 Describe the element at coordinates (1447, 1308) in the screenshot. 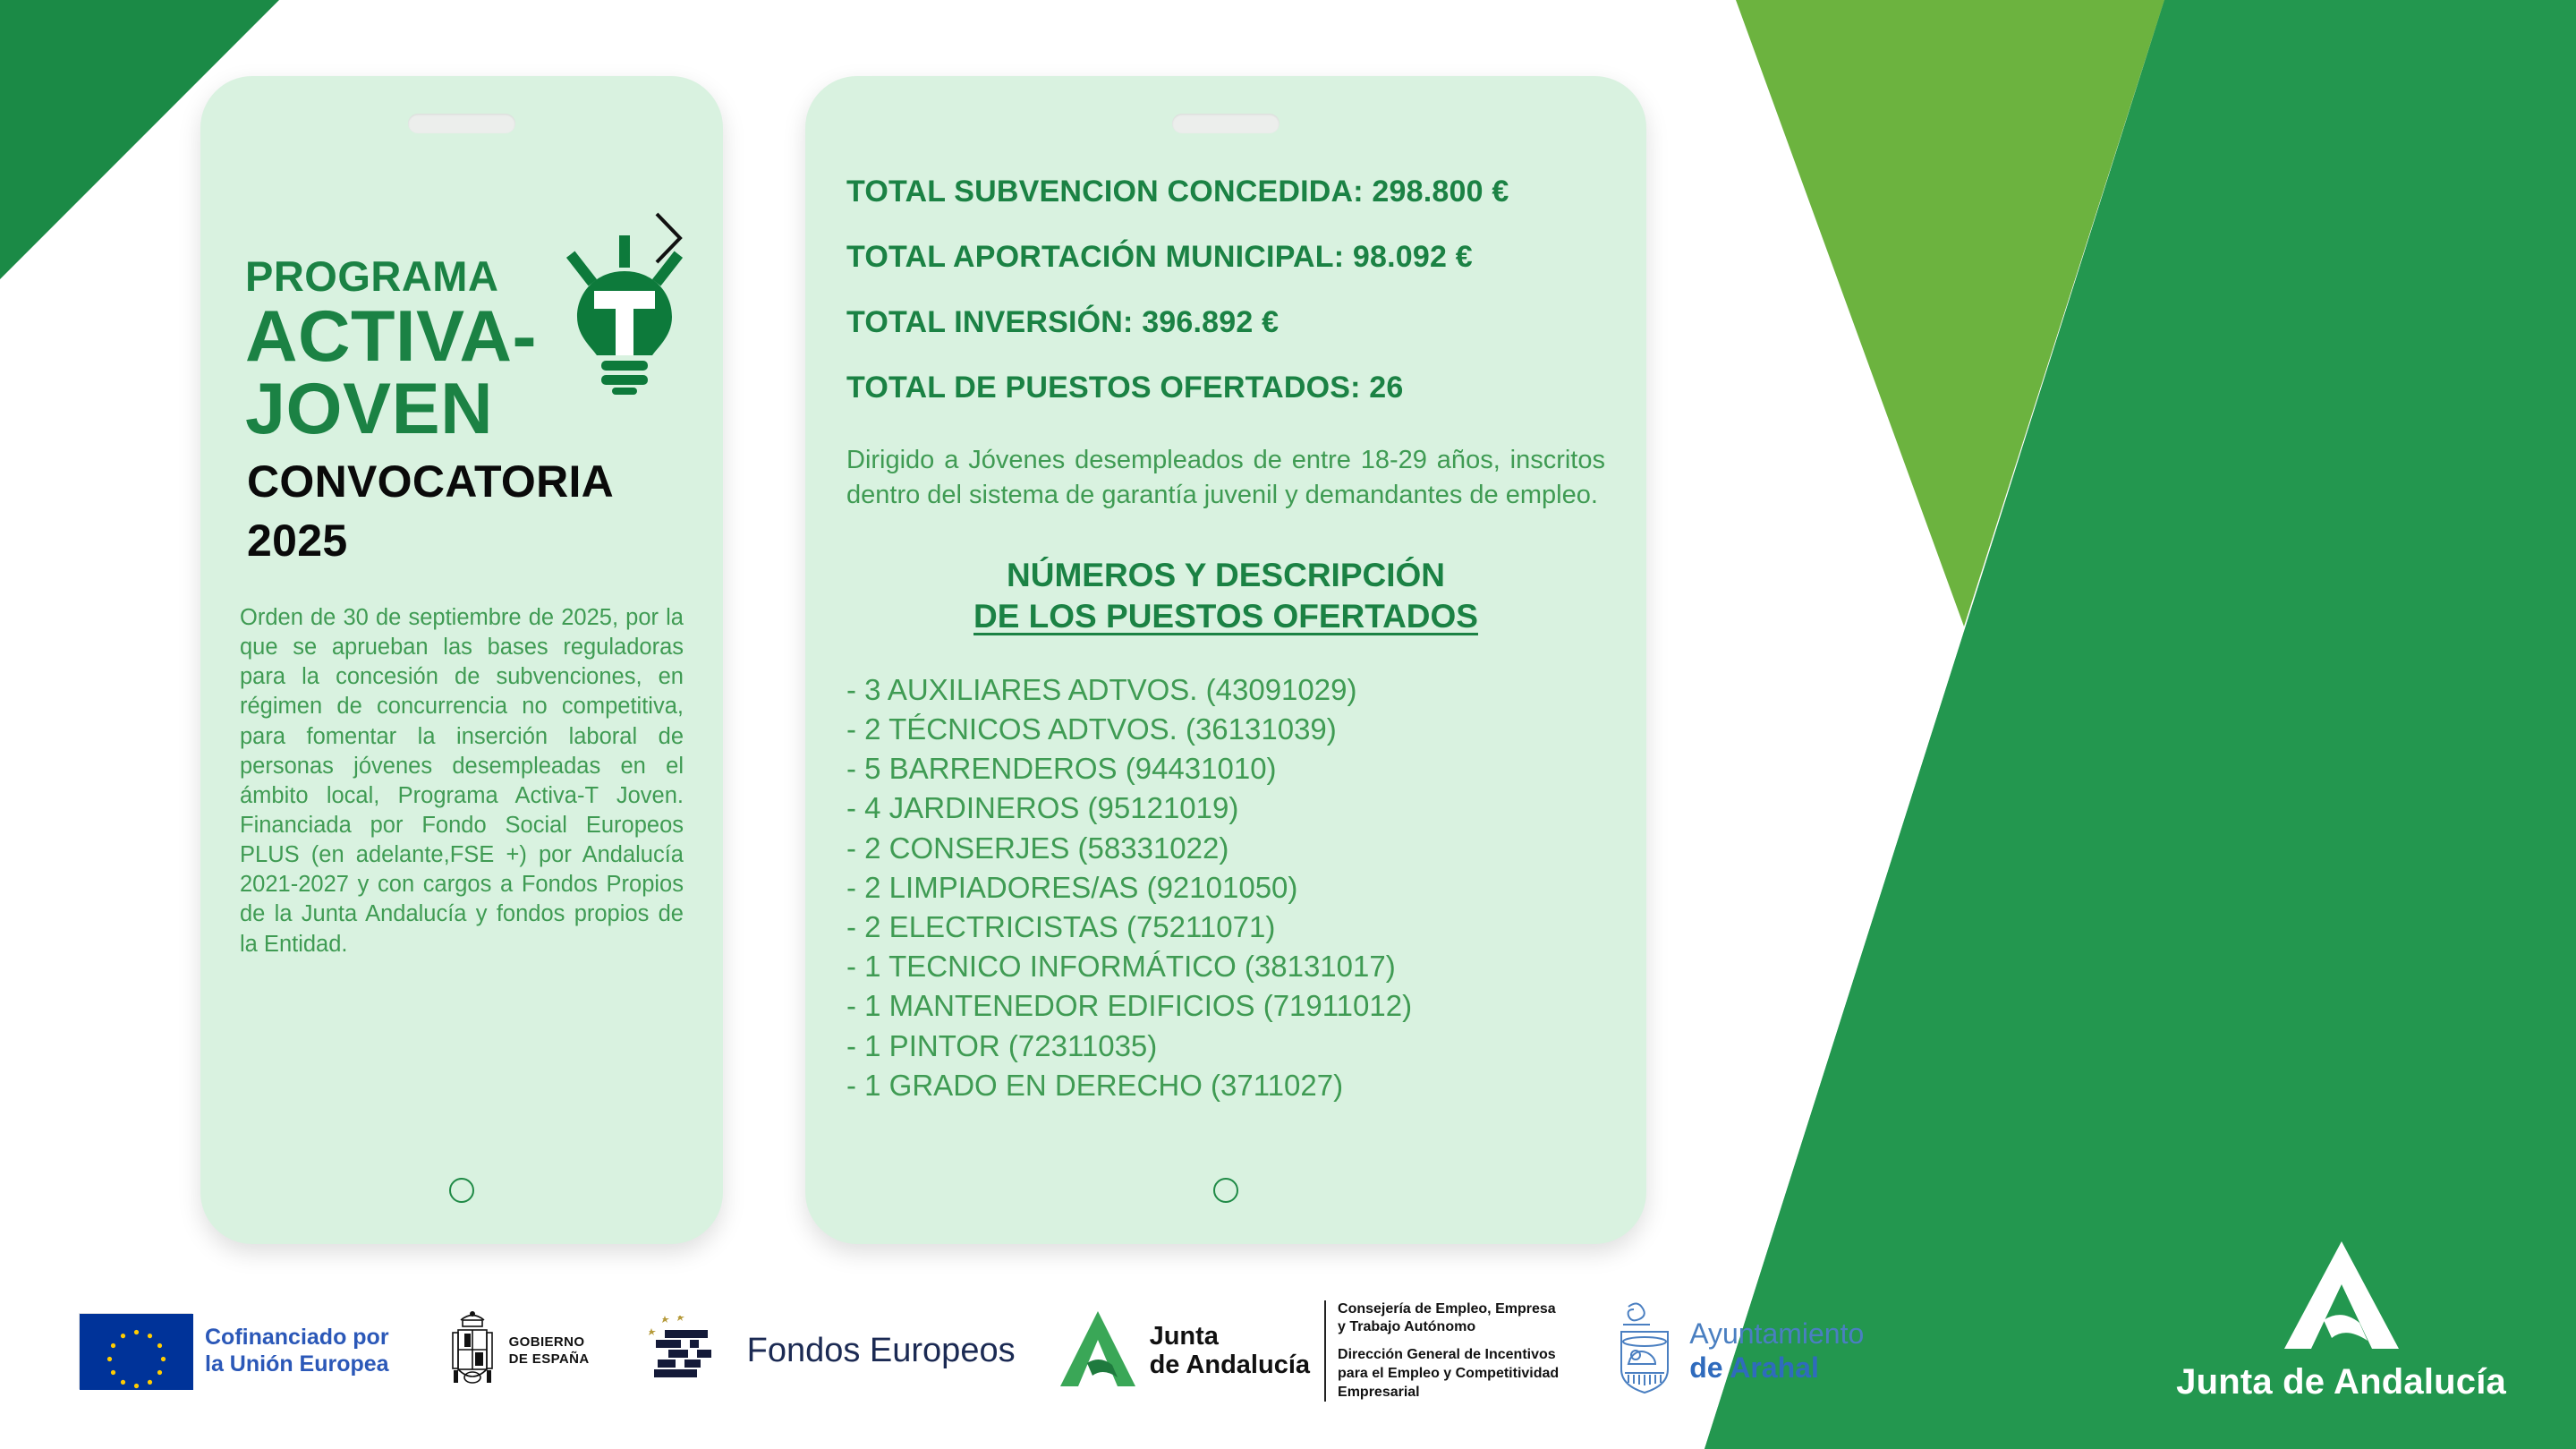

I see `consejeria-line1: Consejería de Empleo, Empresa` at that location.